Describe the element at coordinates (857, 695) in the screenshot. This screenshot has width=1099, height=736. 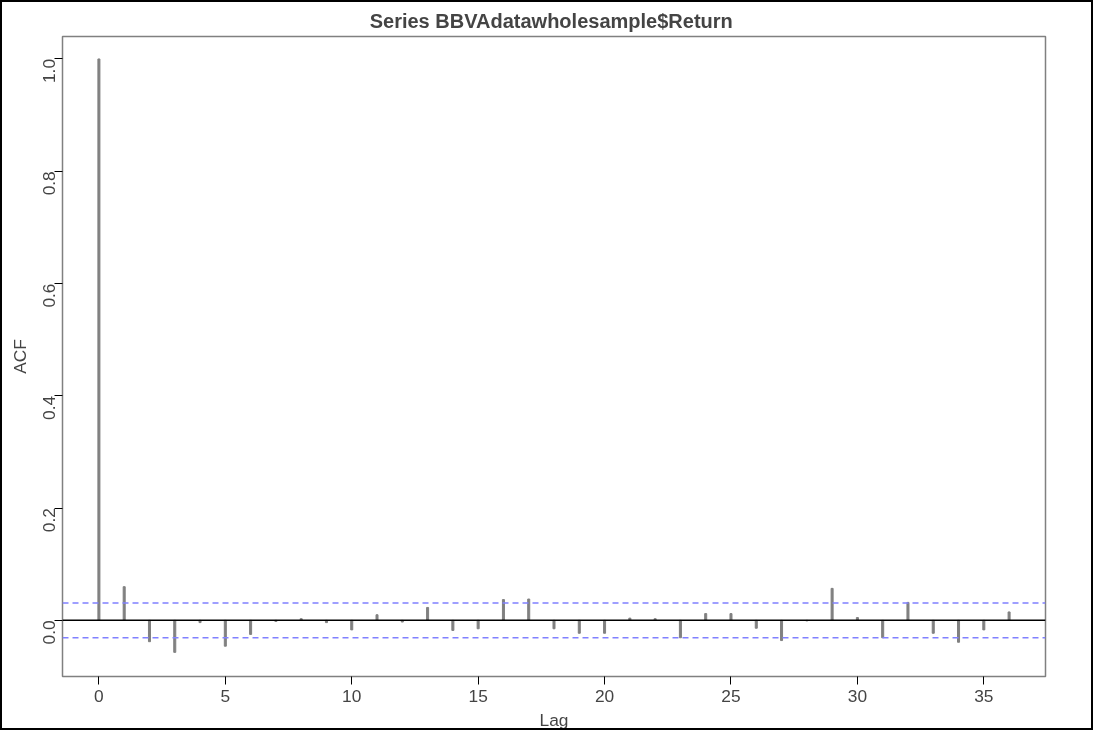
I see `x-tick-label: 30` at that location.